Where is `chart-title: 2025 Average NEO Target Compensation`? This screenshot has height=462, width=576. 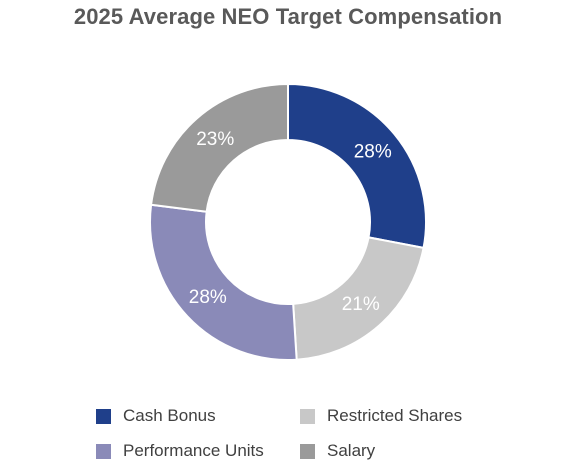 chart-title: 2025 Average NEO Target Compensation is located at coordinates (288, 16).